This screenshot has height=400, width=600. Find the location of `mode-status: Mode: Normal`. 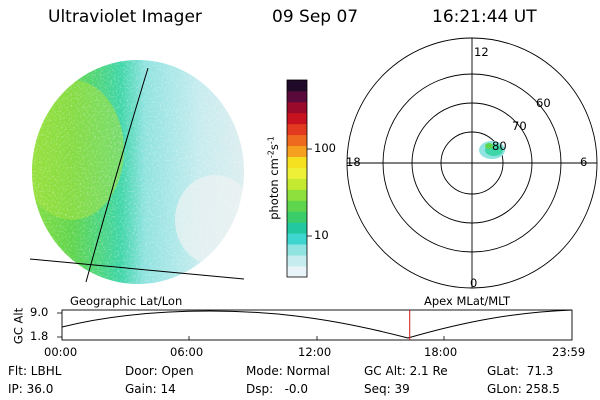

mode-status: Mode: Normal is located at coordinates (288, 371).